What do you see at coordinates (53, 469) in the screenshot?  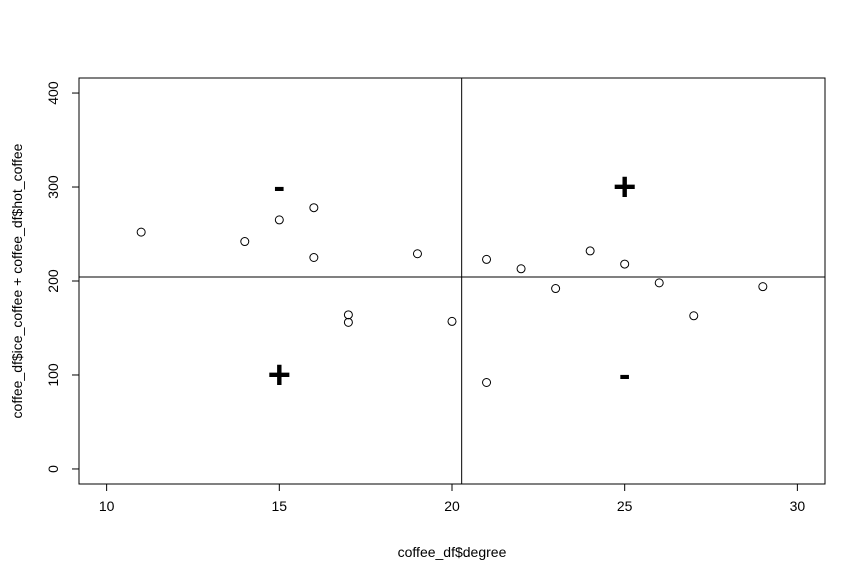 I see `y-tick-label: 0` at bounding box center [53, 469].